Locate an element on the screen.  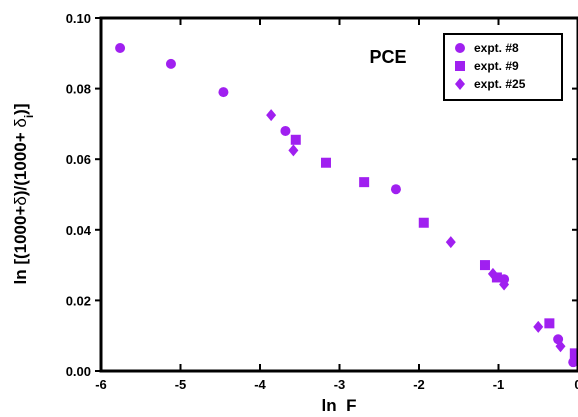
legend-label: expt. #9 is located at coordinates (496, 66).